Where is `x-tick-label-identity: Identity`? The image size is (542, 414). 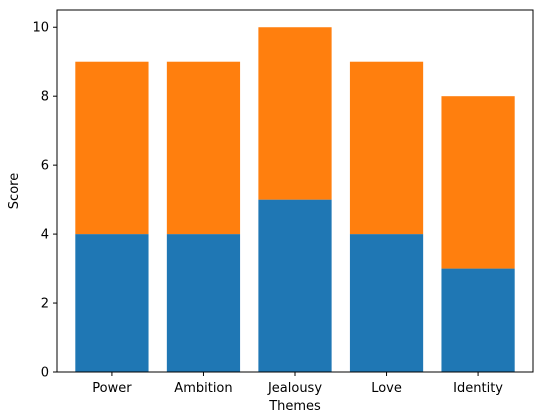
x-tick-label-identity: Identity is located at coordinates (478, 388).